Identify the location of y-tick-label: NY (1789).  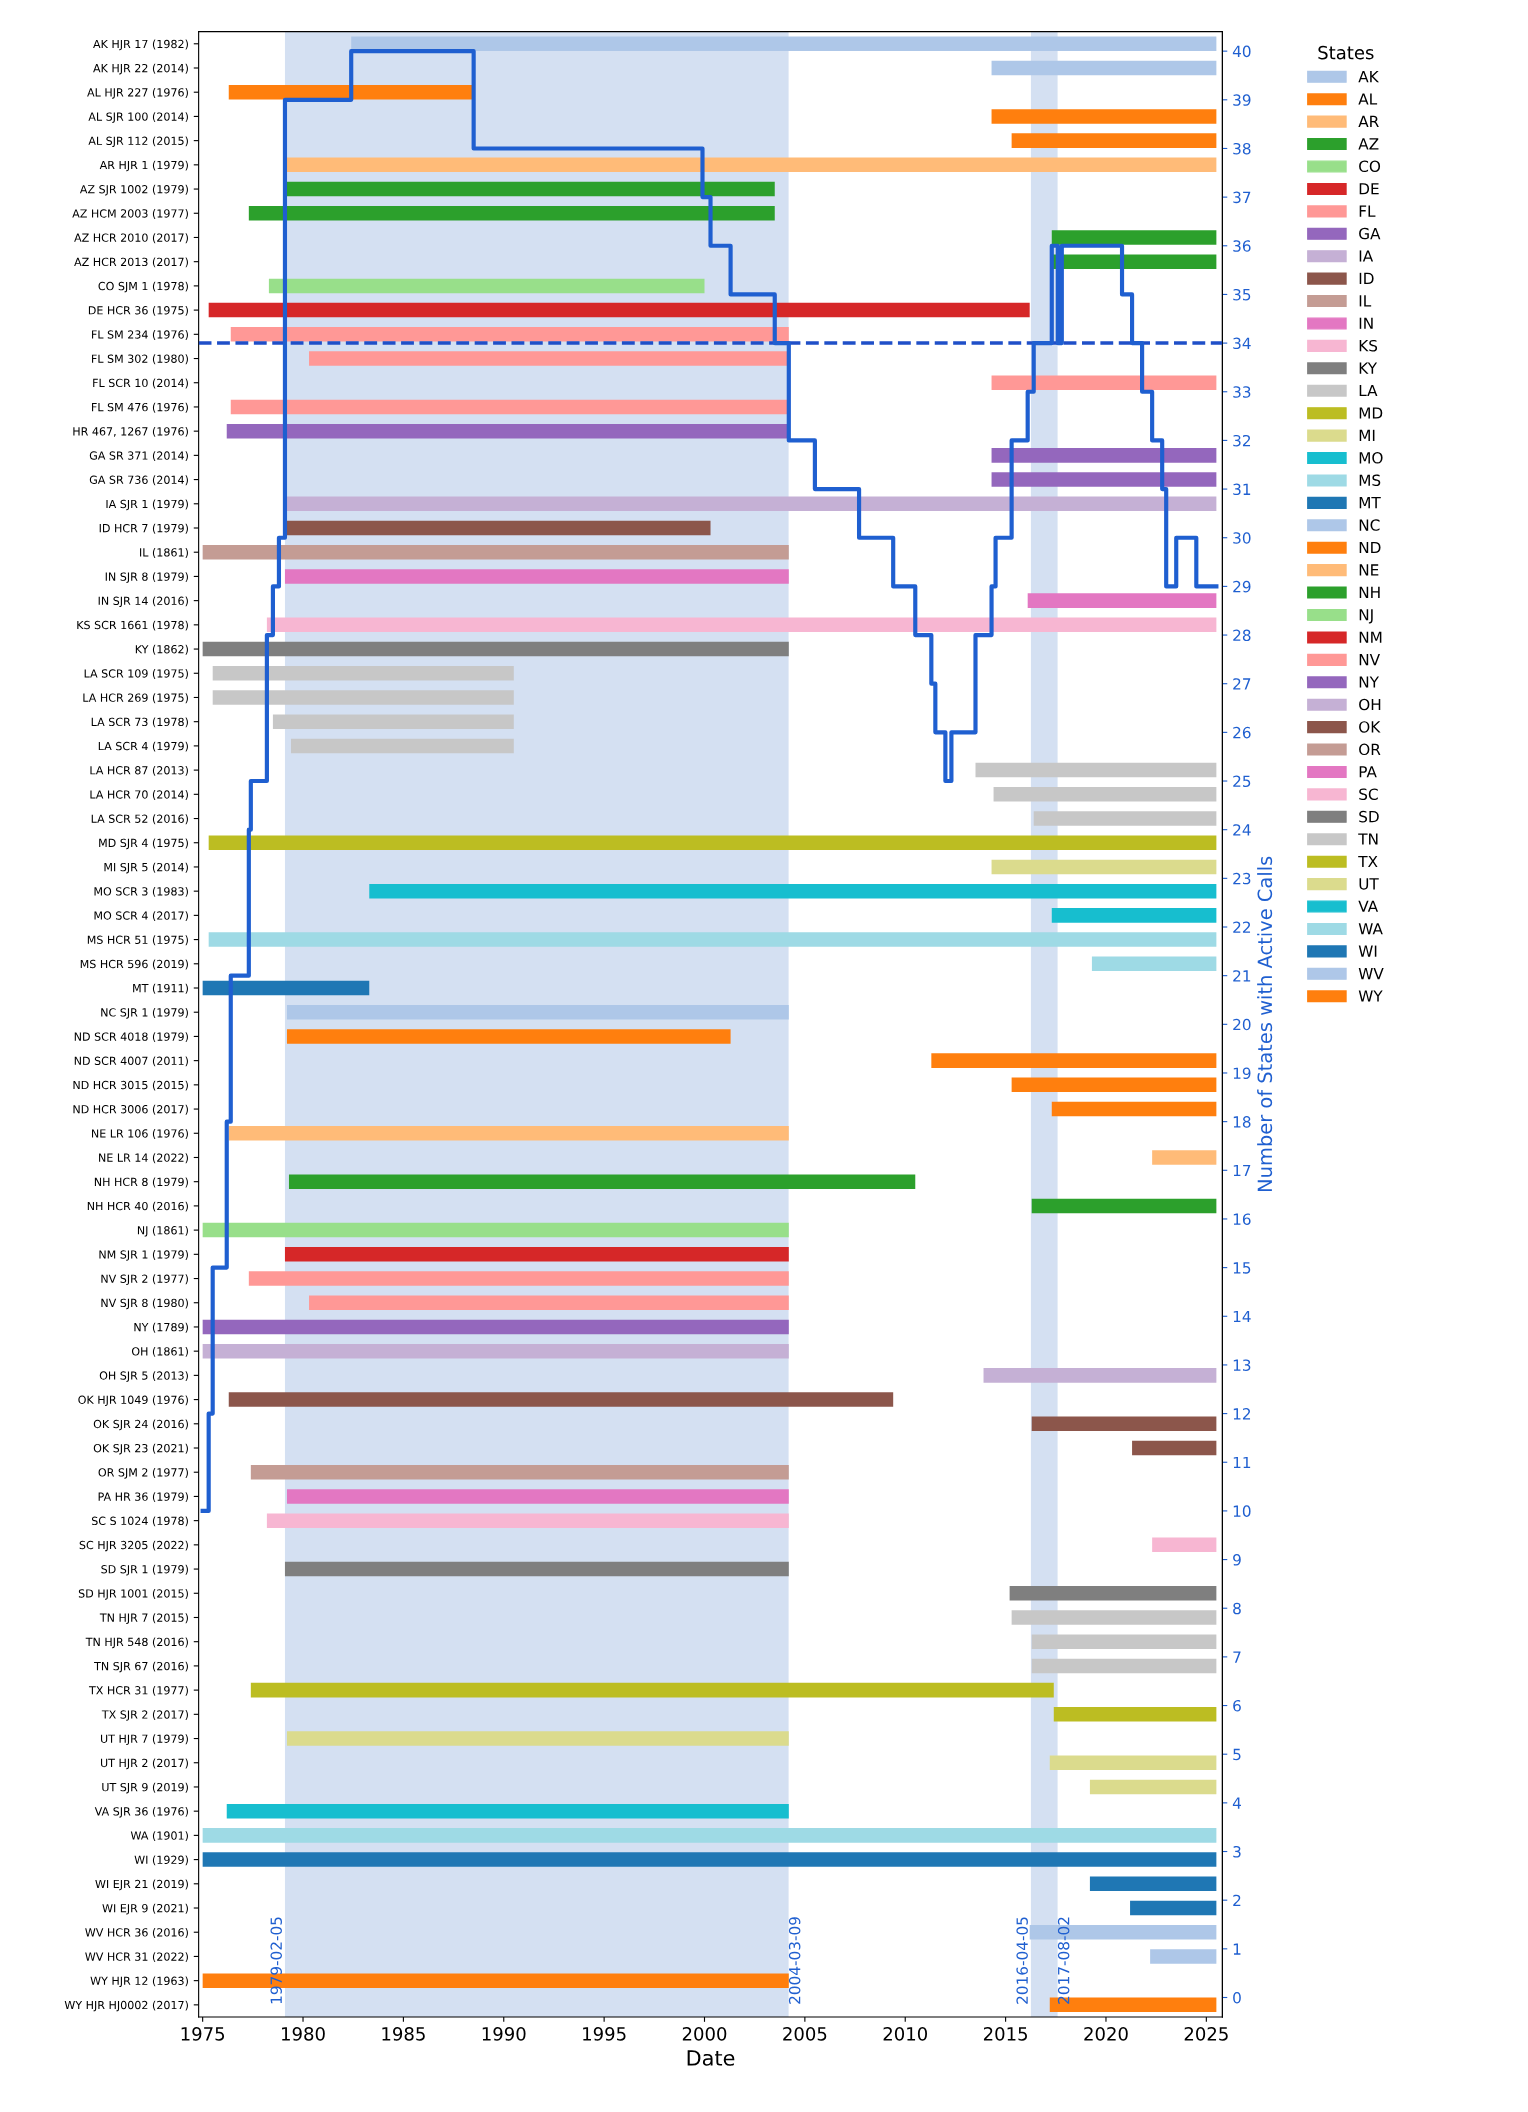
(161, 1327).